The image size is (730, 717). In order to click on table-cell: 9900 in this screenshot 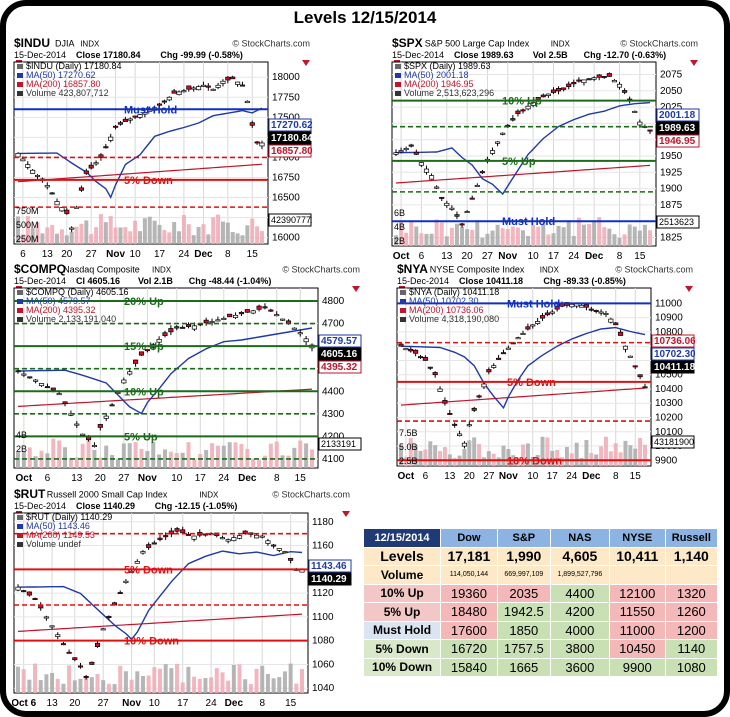, I will do `click(637, 667)`.